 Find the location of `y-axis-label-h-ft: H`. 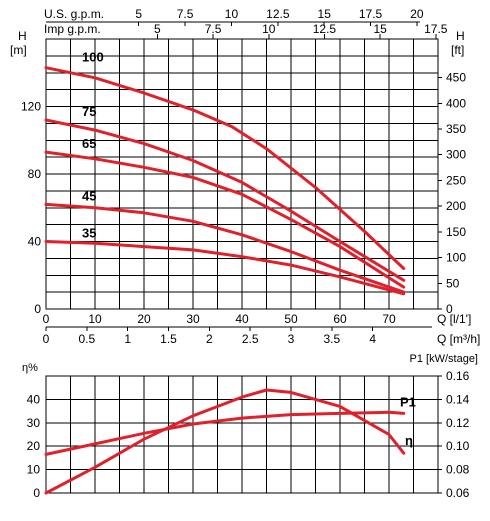

y-axis-label-h-ft: H is located at coordinates (460, 36).